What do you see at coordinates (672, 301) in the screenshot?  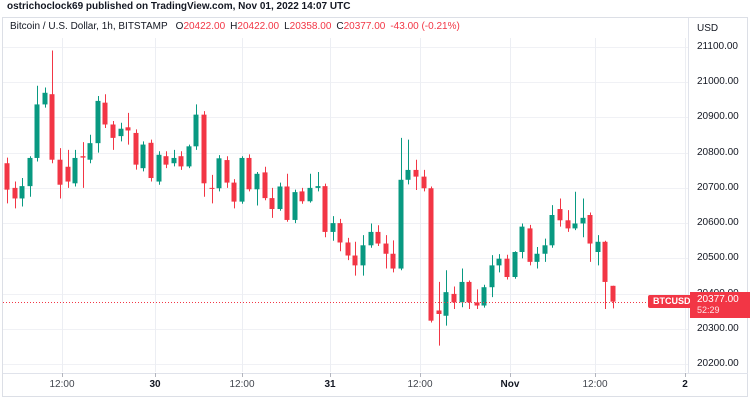 I see `symbol-price-line-badge: BTCUSD` at bounding box center [672, 301].